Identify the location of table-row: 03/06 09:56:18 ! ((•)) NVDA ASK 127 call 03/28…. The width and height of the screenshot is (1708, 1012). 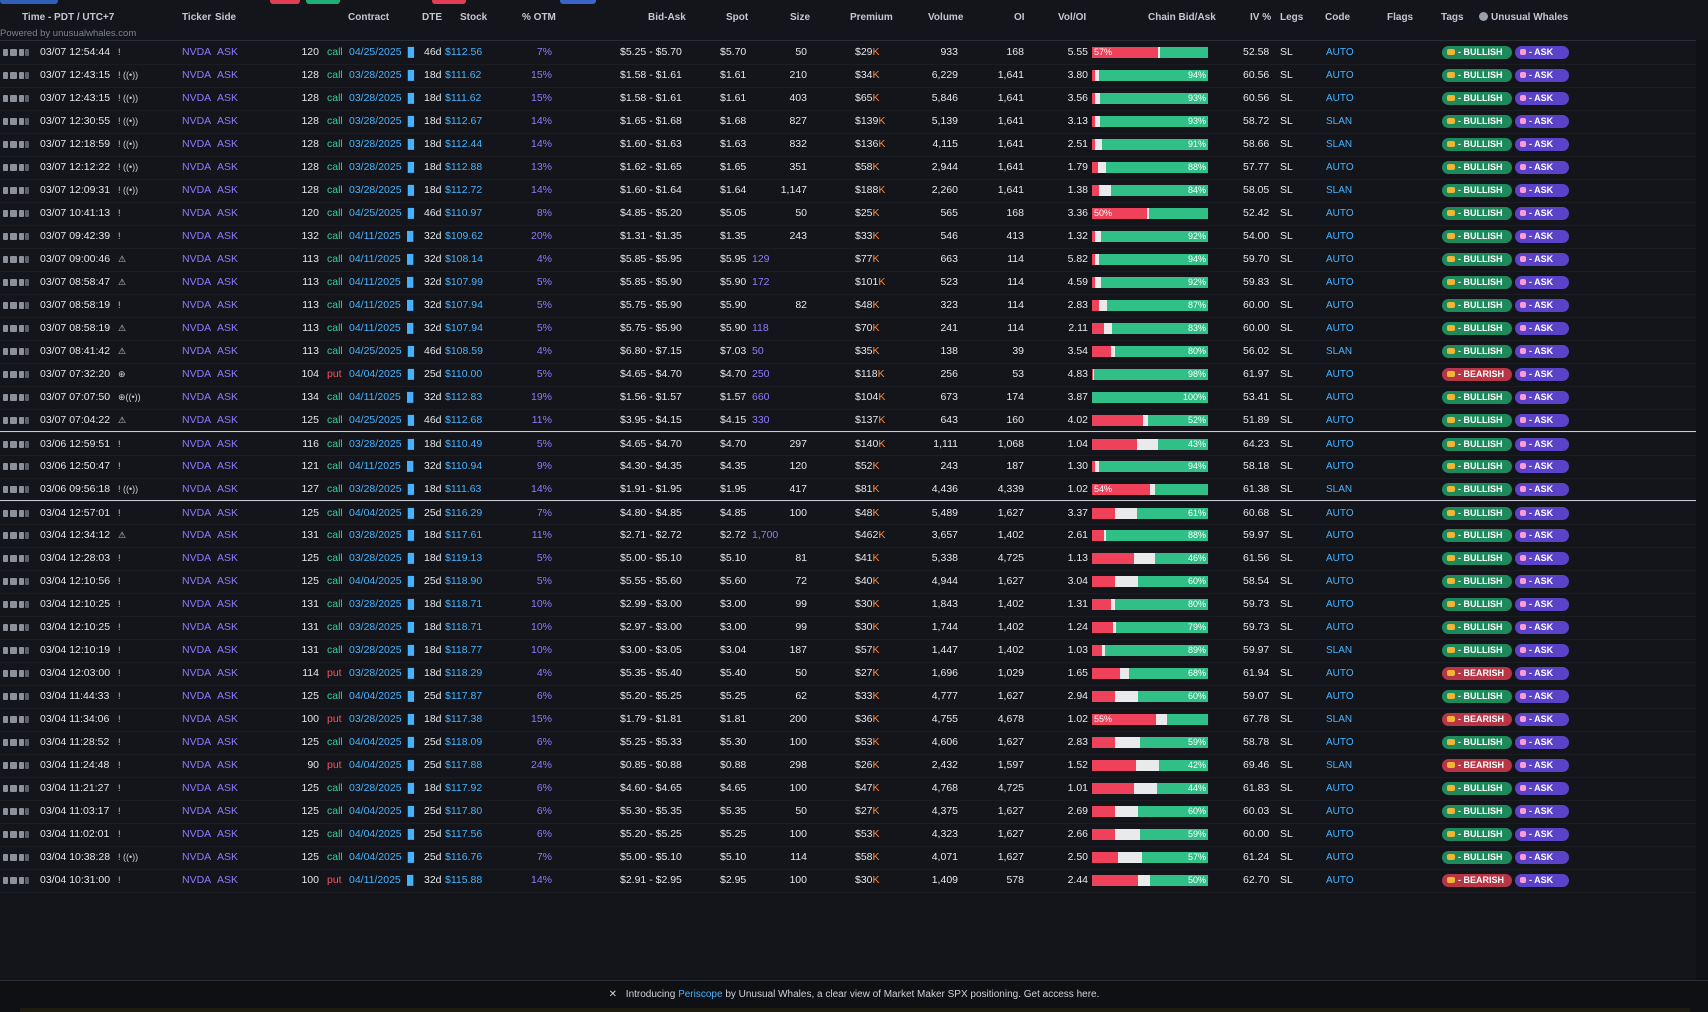
(848, 489).